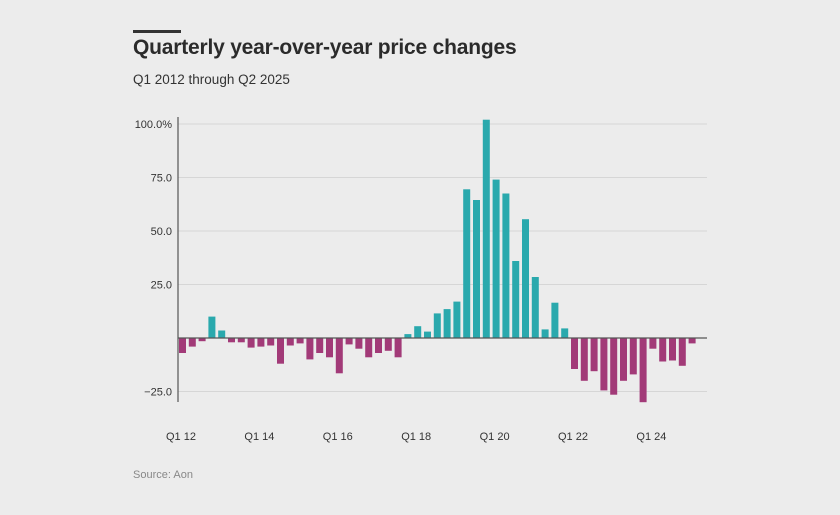  What do you see at coordinates (161, 179) in the screenshot?
I see `y-tick-label: 75.0` at bounding box center [161, 179].